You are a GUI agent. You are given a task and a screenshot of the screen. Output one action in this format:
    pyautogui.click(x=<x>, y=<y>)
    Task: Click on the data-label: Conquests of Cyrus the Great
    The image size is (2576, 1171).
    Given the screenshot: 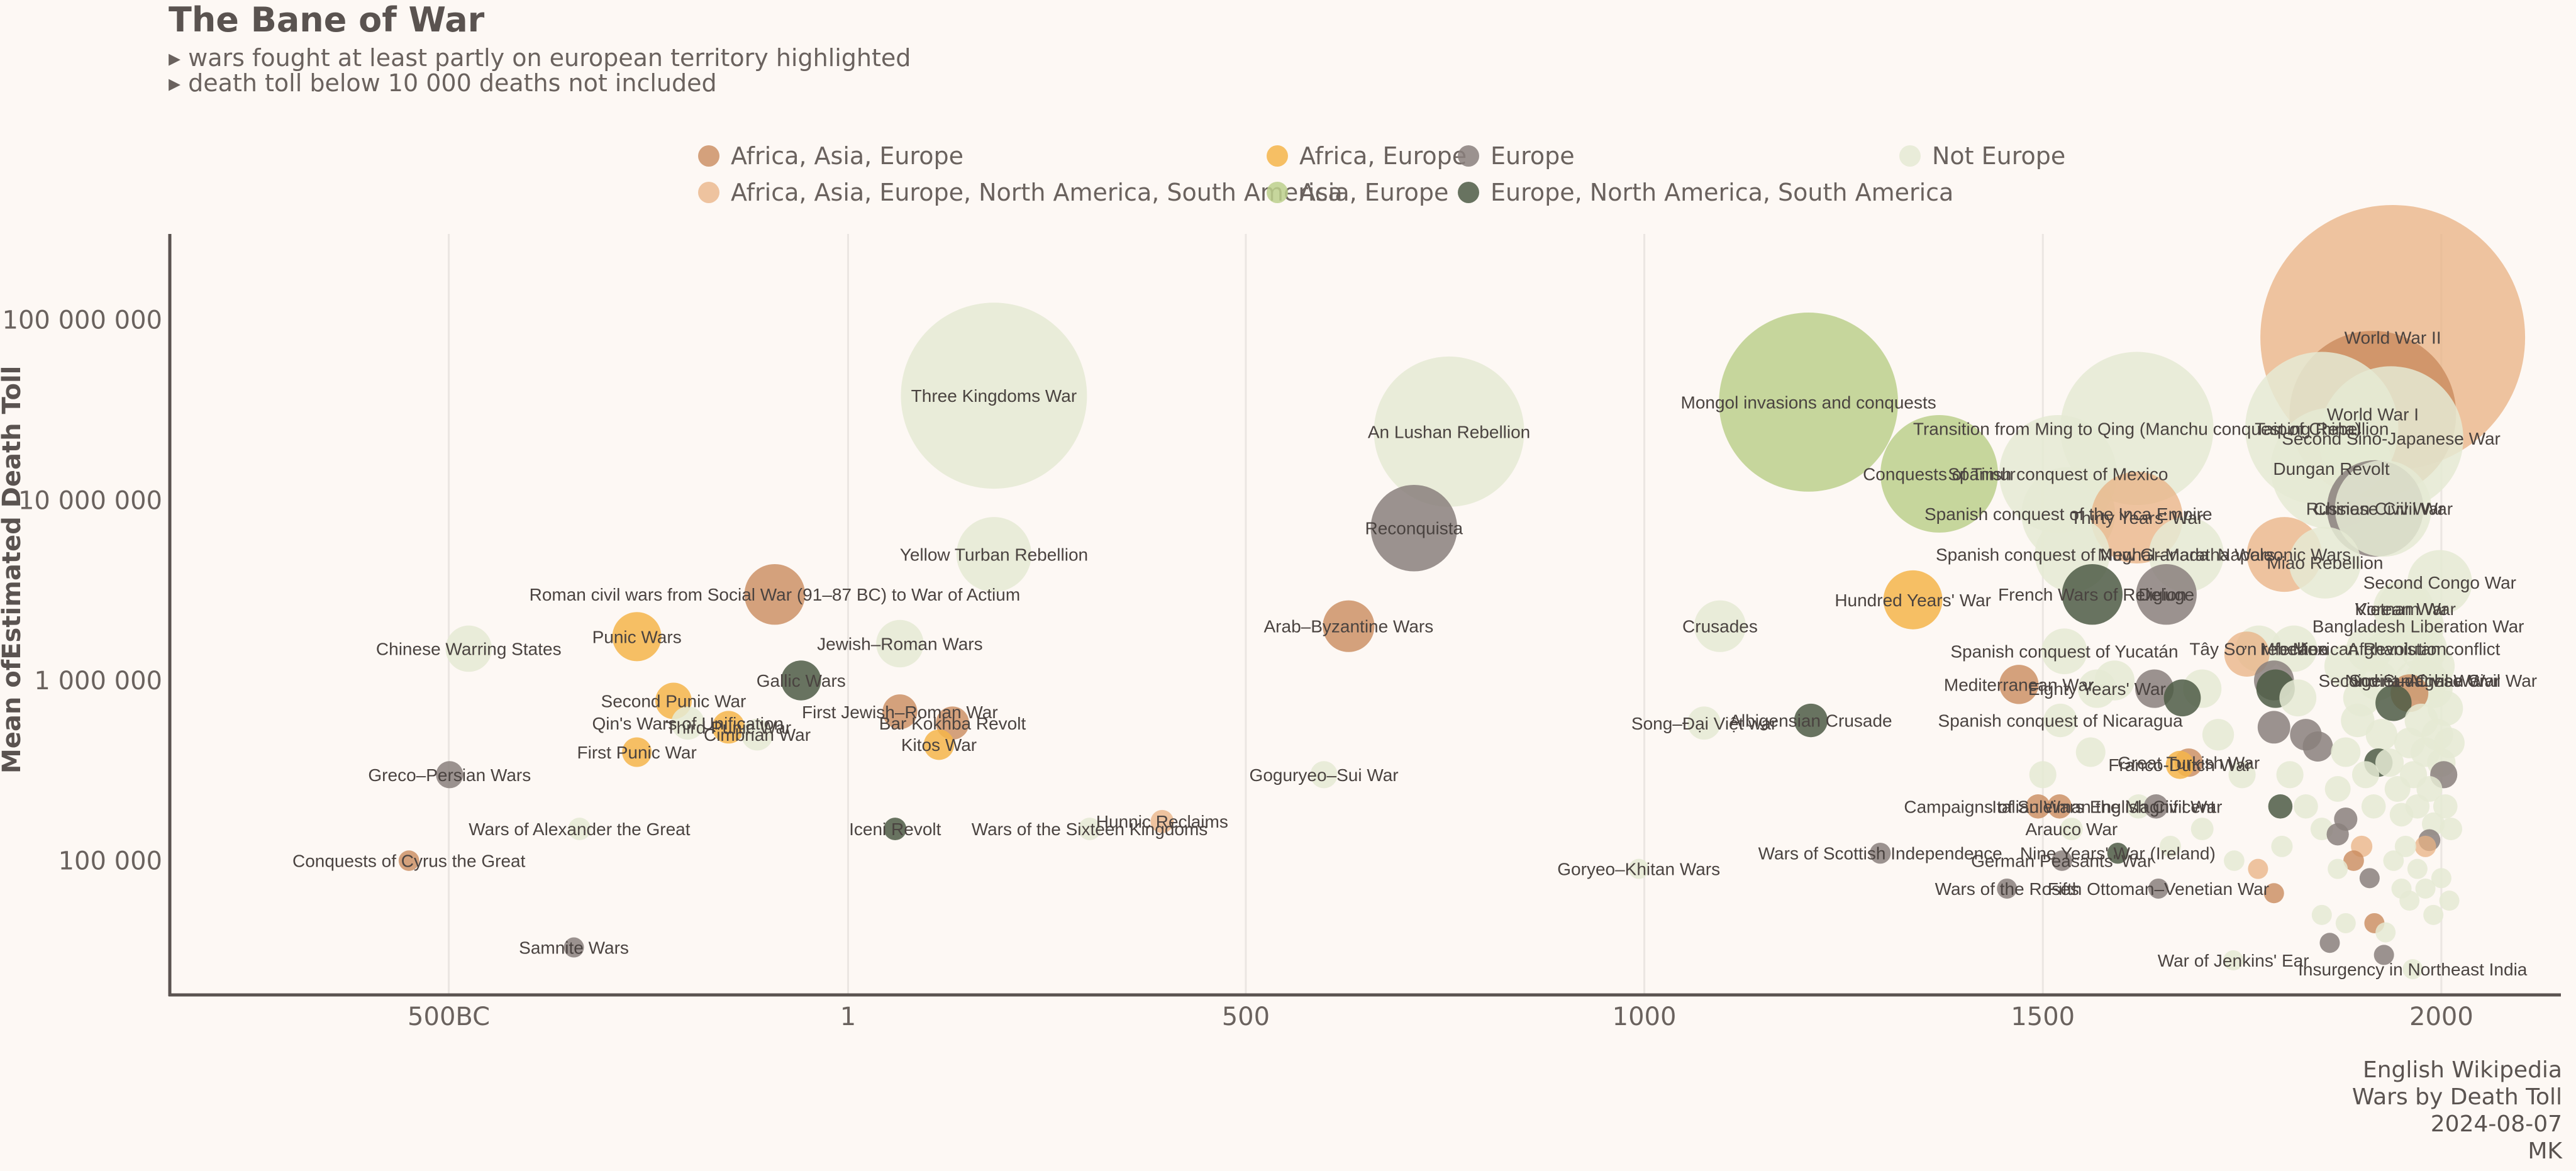 What is the action you would take?
    pyautogui.click(x=409, y=861)
    